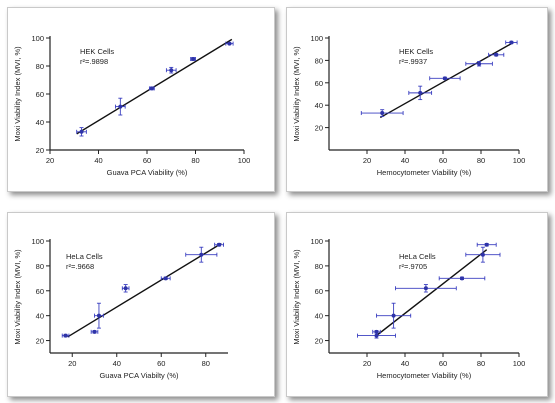 This screenshot has width=555, height=403. What do you see at coordinates (413, 266) in the screenshot?
I see `r-squared-label: r²=.9705` at bounding box center [413, 266].